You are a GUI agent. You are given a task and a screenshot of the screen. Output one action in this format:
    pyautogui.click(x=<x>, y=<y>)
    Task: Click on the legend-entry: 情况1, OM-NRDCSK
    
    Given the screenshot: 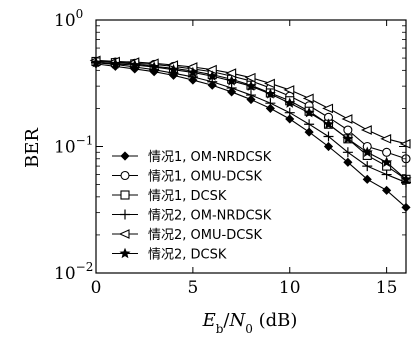 What is the action you would take?
    pyautogui.click(x=192, y=157)
    